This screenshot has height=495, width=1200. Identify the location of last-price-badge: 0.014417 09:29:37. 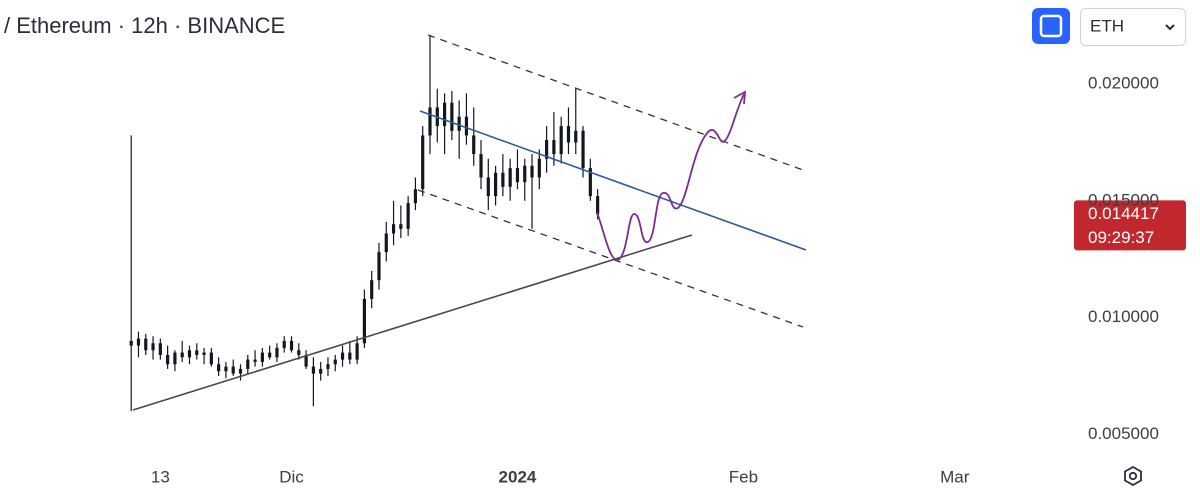
(1130, 225).